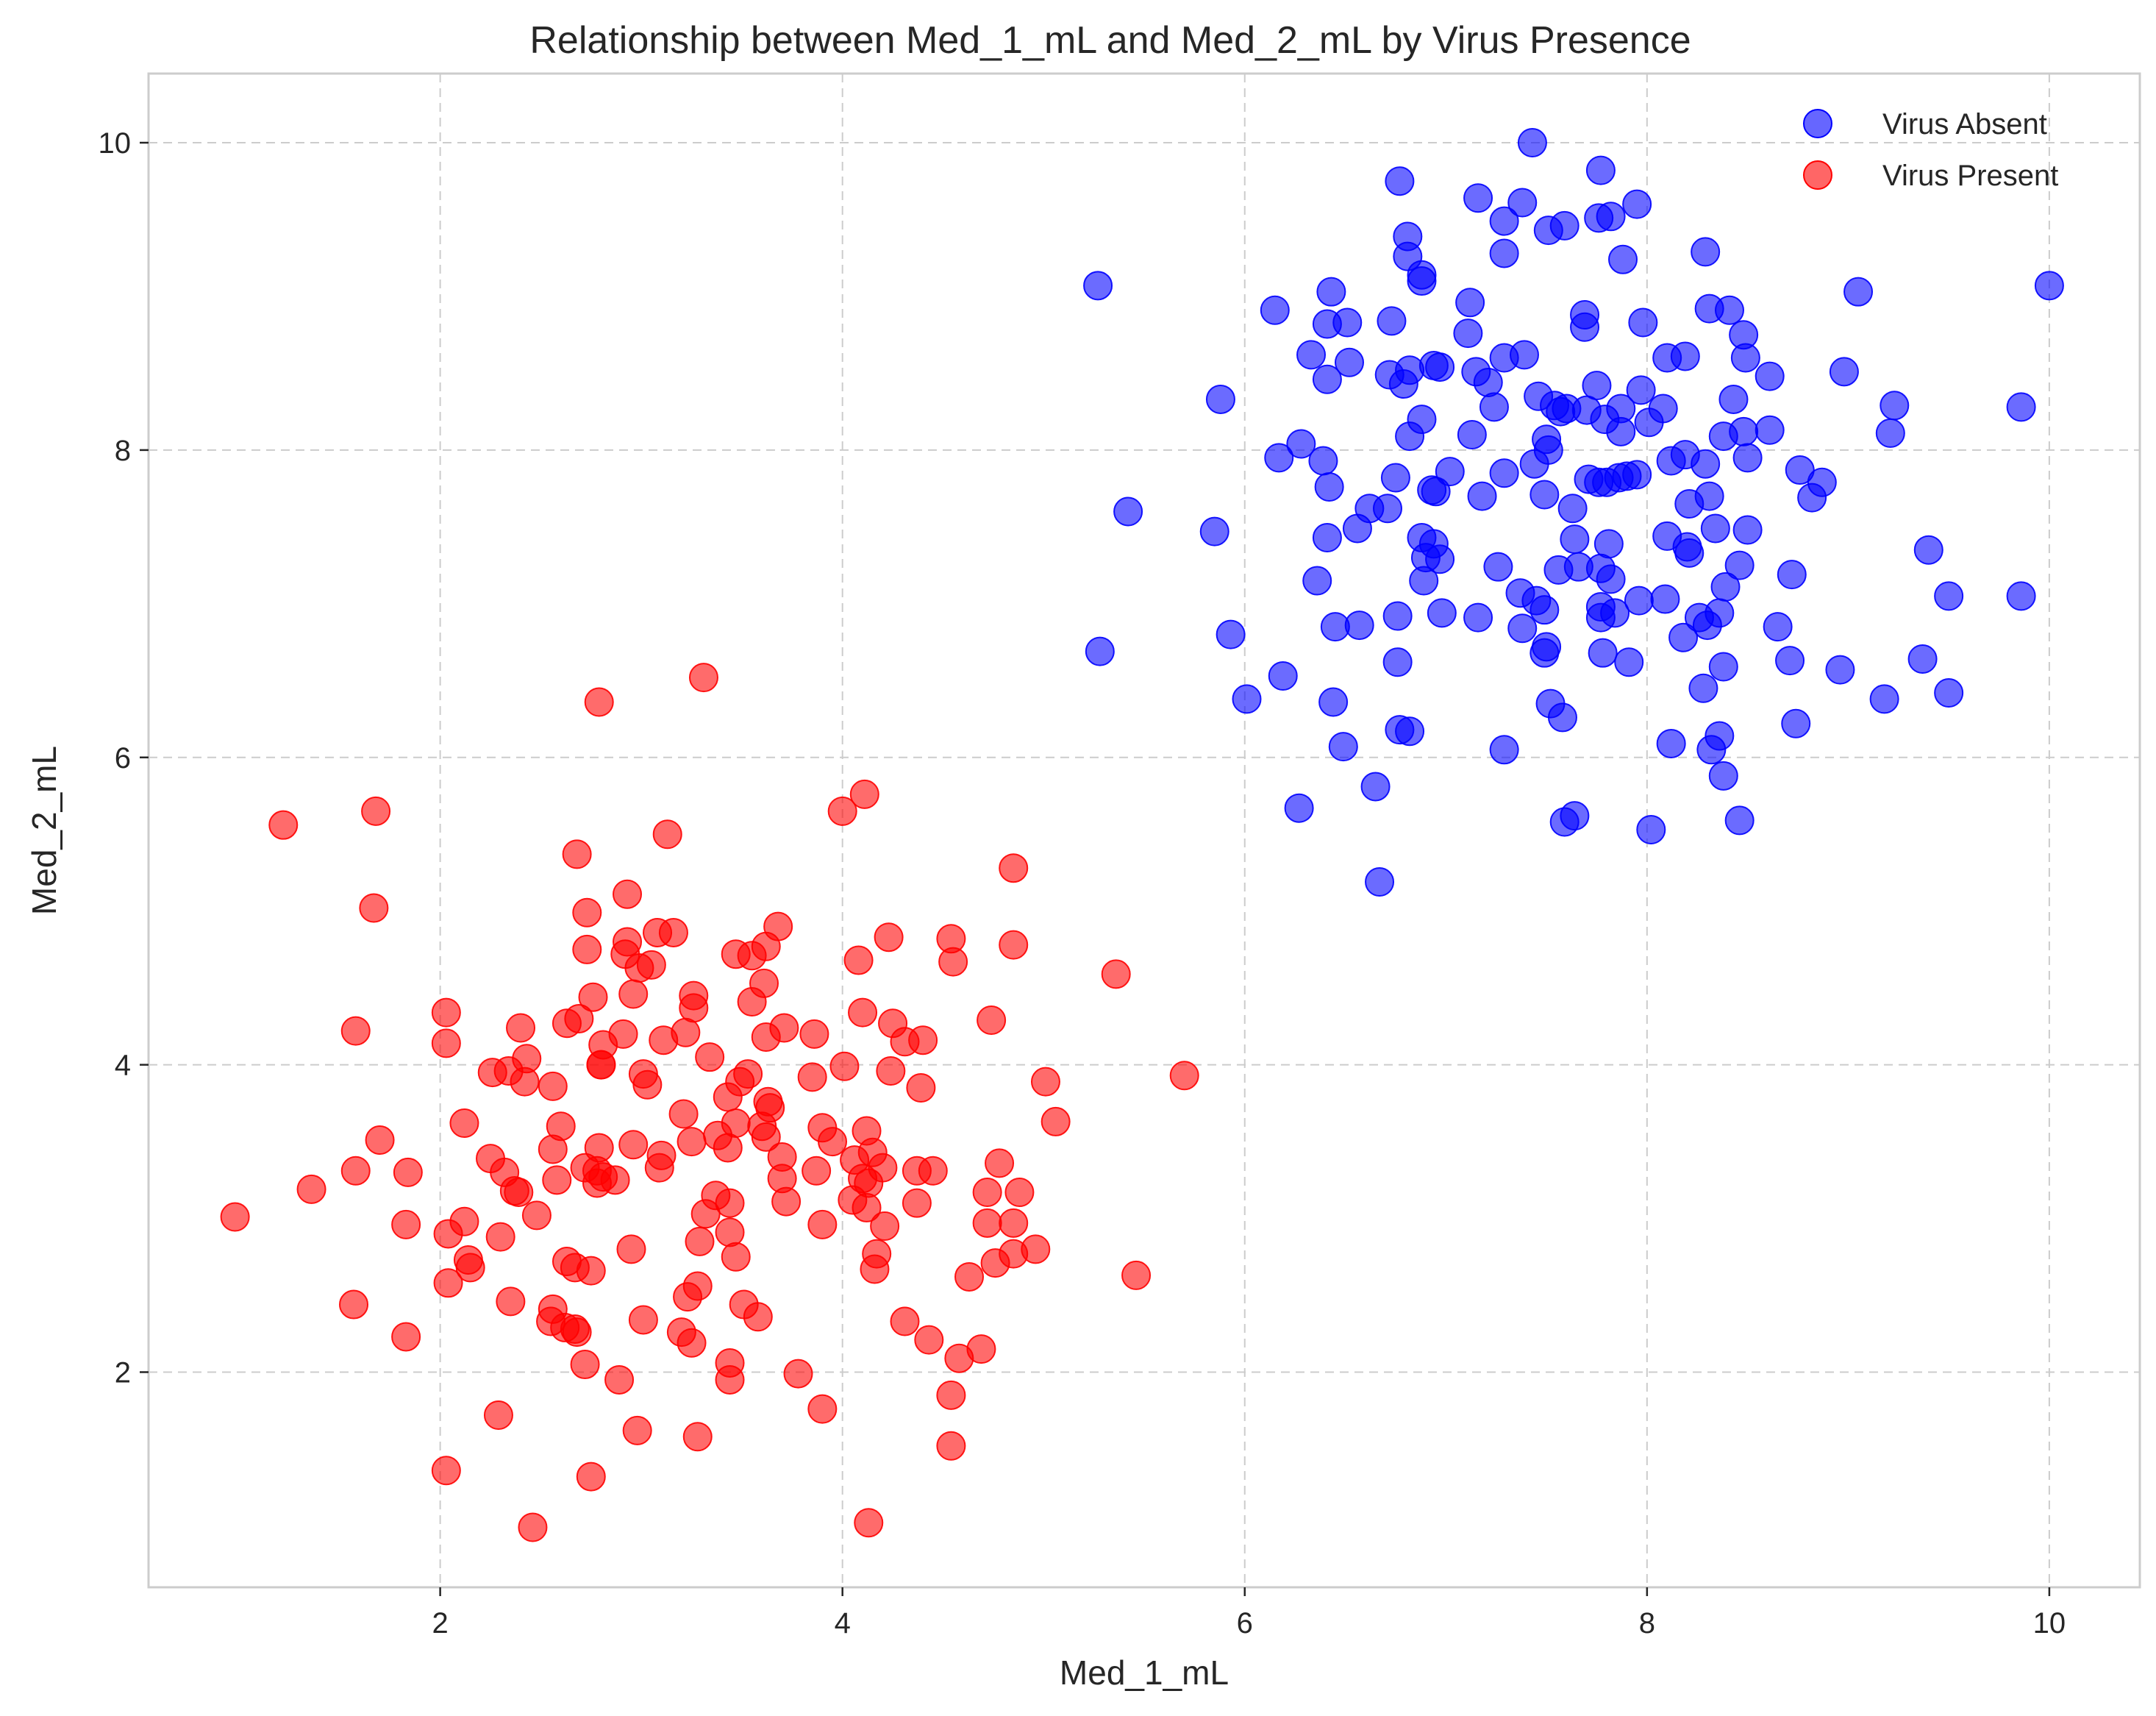  Describe the element at coordinates (123, 759) in the screenshot. I see `y-tick-label: 6` at that location.